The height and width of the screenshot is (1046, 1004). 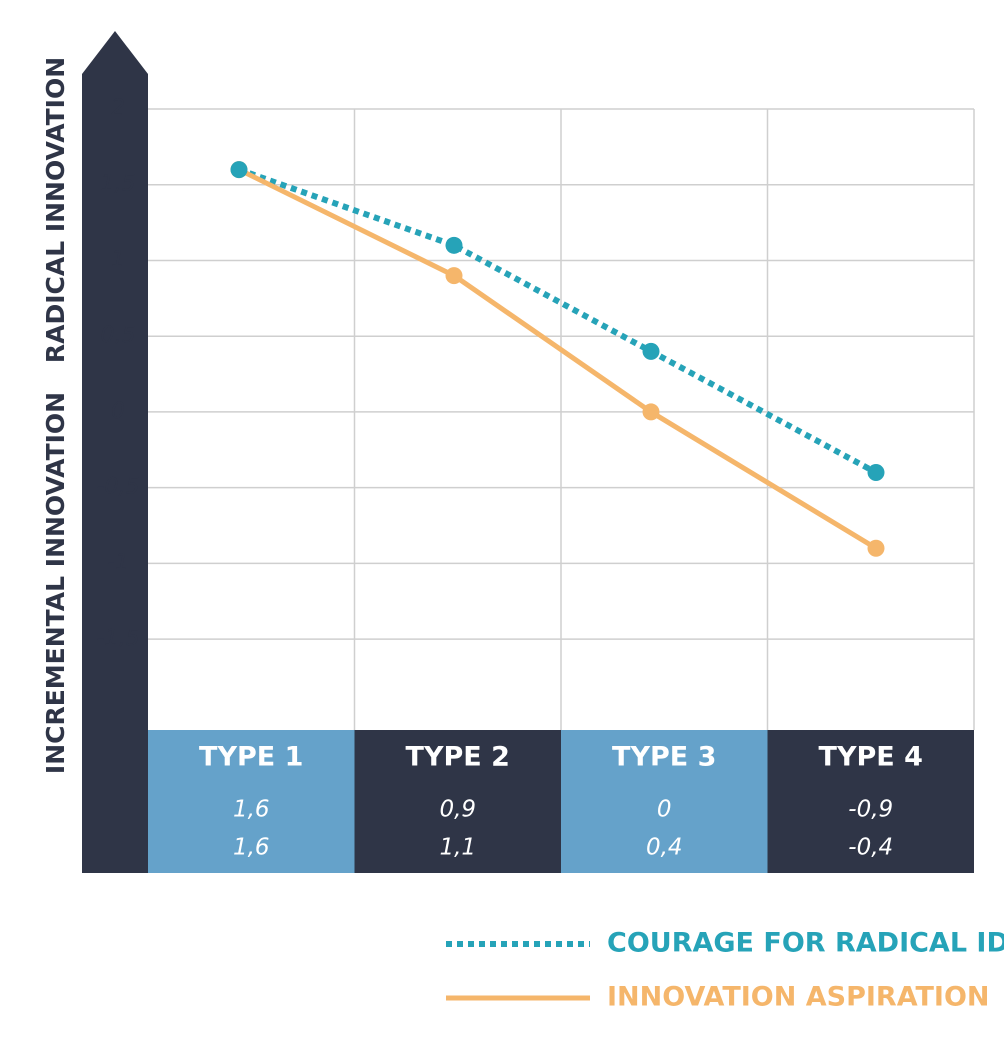 I want to click on table-value-row2: 1,1, so click(x=457, y=848).